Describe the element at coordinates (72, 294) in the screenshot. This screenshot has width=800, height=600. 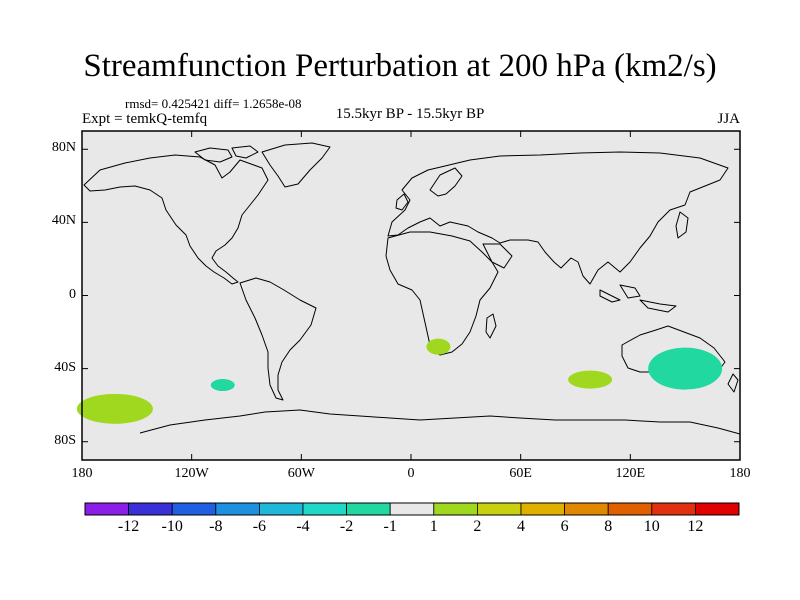
I see `lat-tick-label: 0` at that location.